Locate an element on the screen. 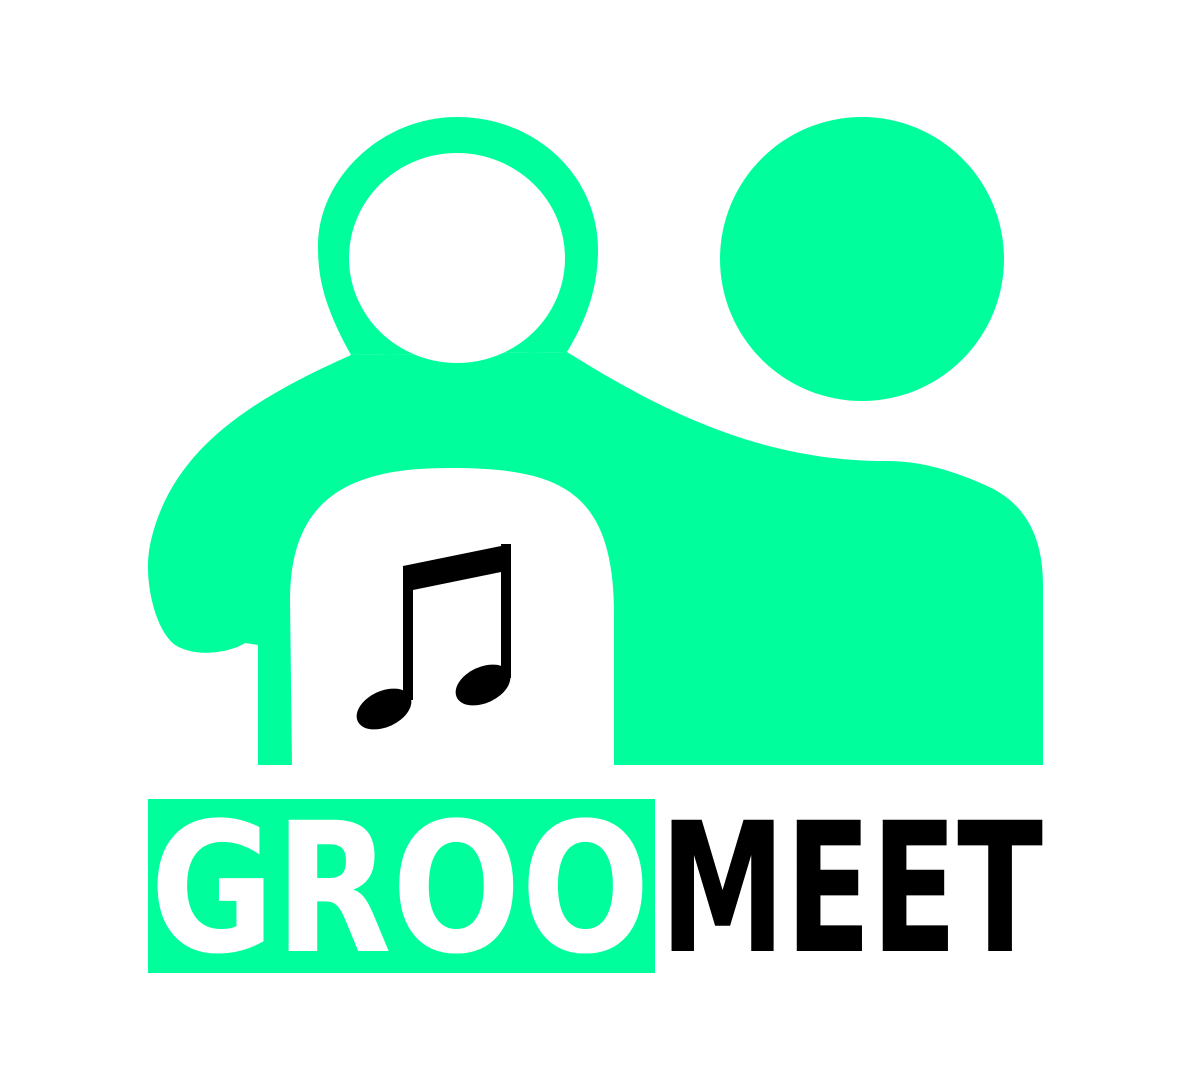  wordmark-part1: GROO is located at coordinates (400, 889).